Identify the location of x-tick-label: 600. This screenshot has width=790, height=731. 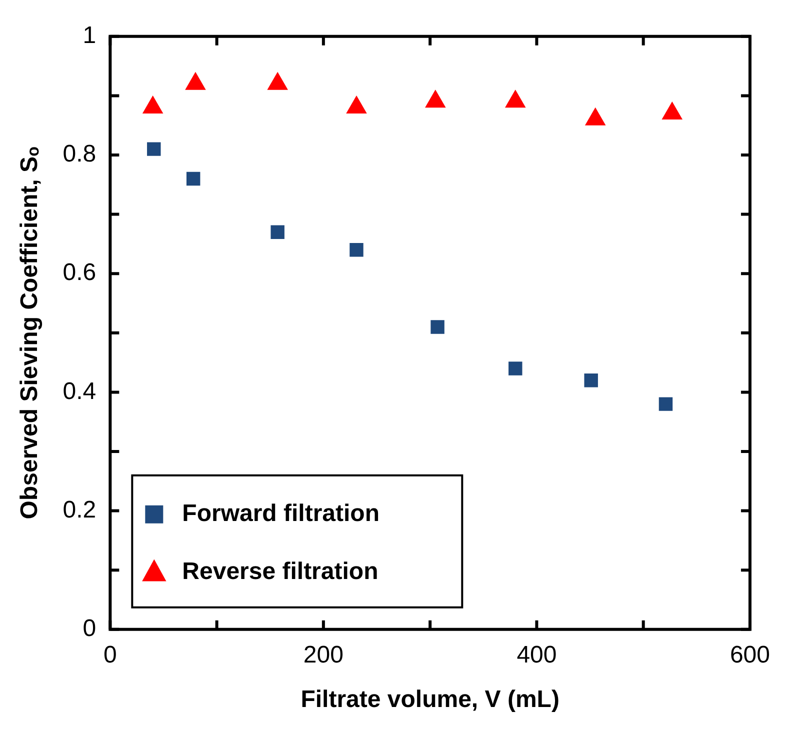
(750, 654).